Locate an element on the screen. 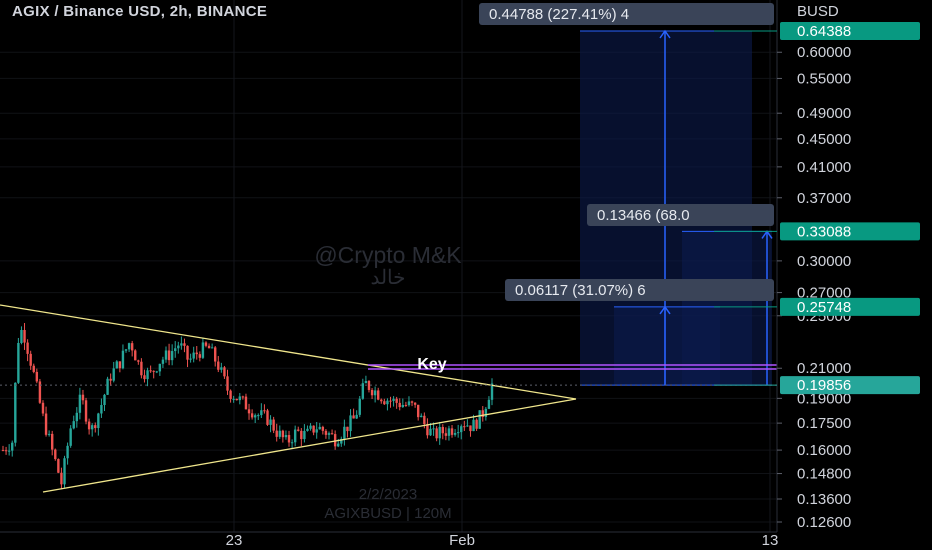 This screenshot has width=932, height=550. y-tick-label-5: 0.37000 is located at coordinates (824, 198).